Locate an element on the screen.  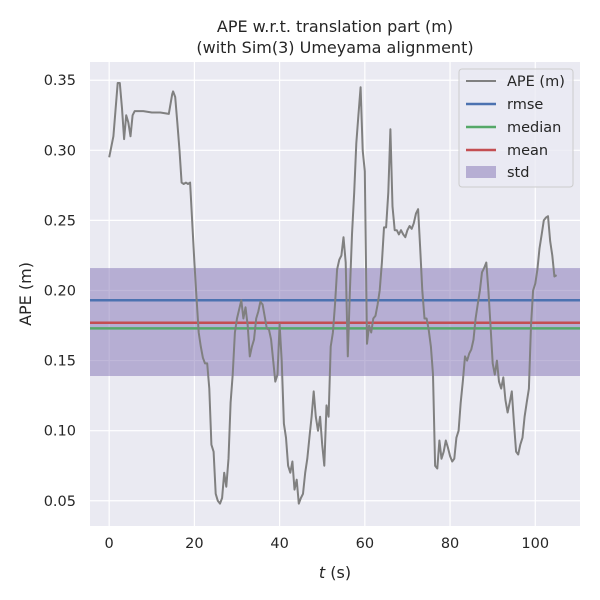
y-tick-label: 0.10 is located at coordinates (60, 432).